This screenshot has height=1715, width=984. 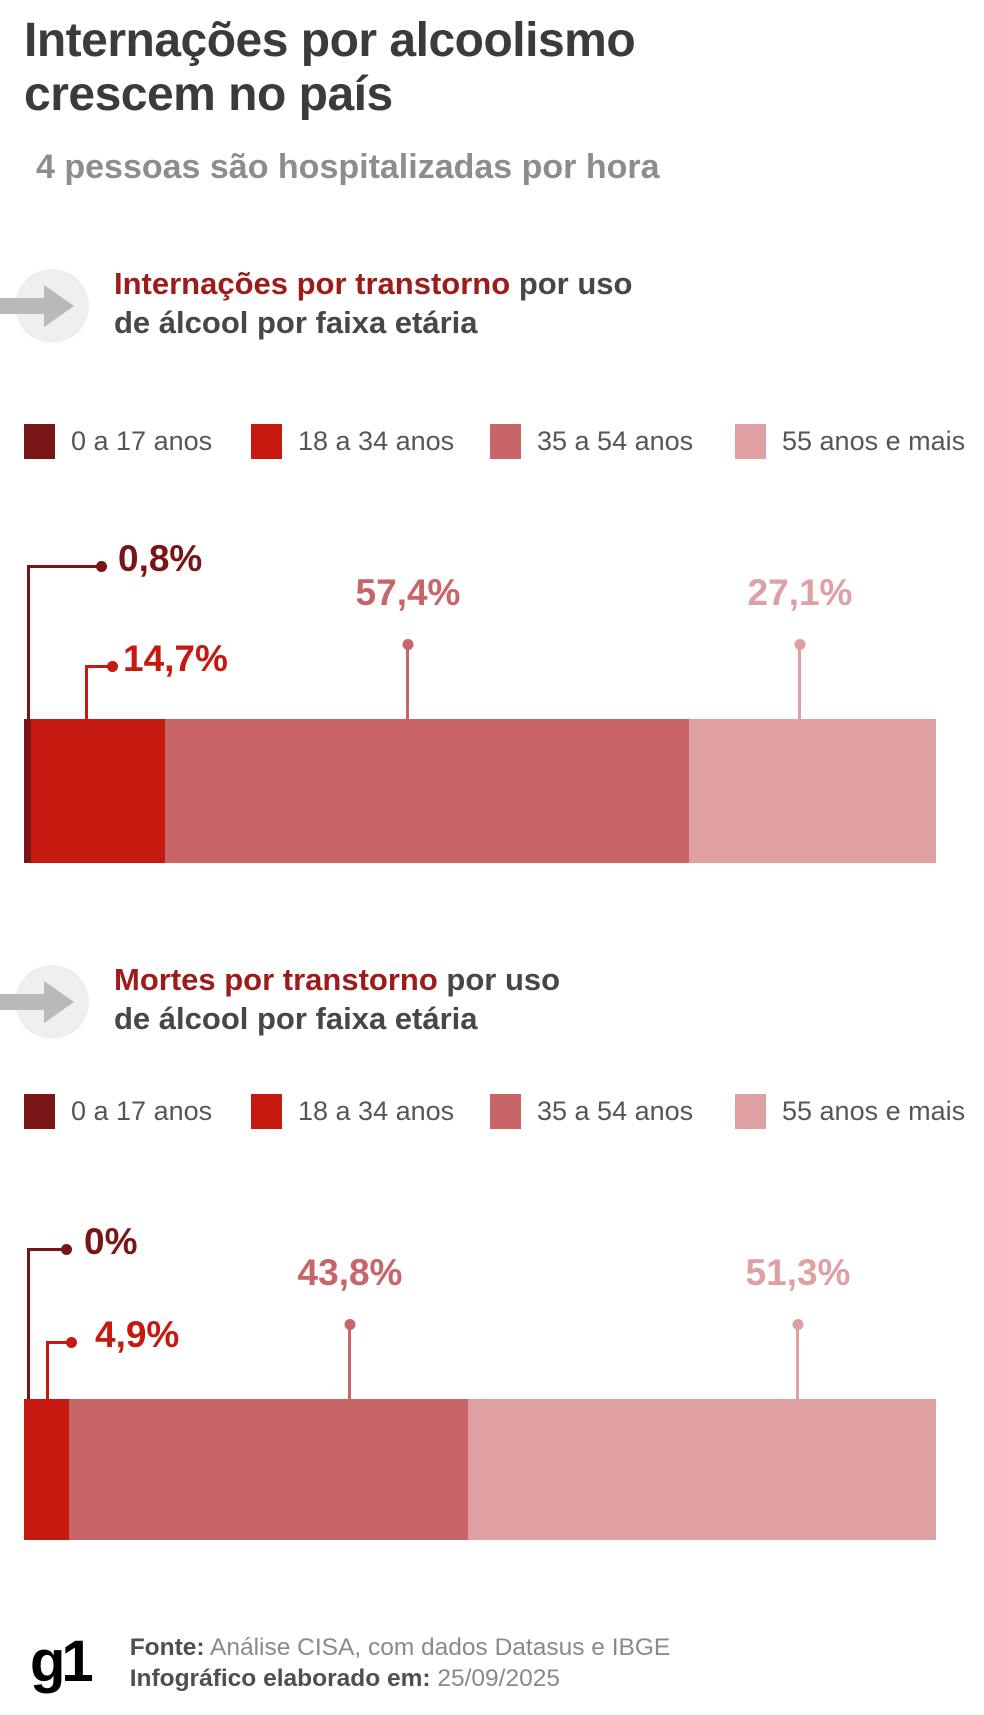 I want to click on value-label-0-17: 0%, so click(x=111, y=1241).